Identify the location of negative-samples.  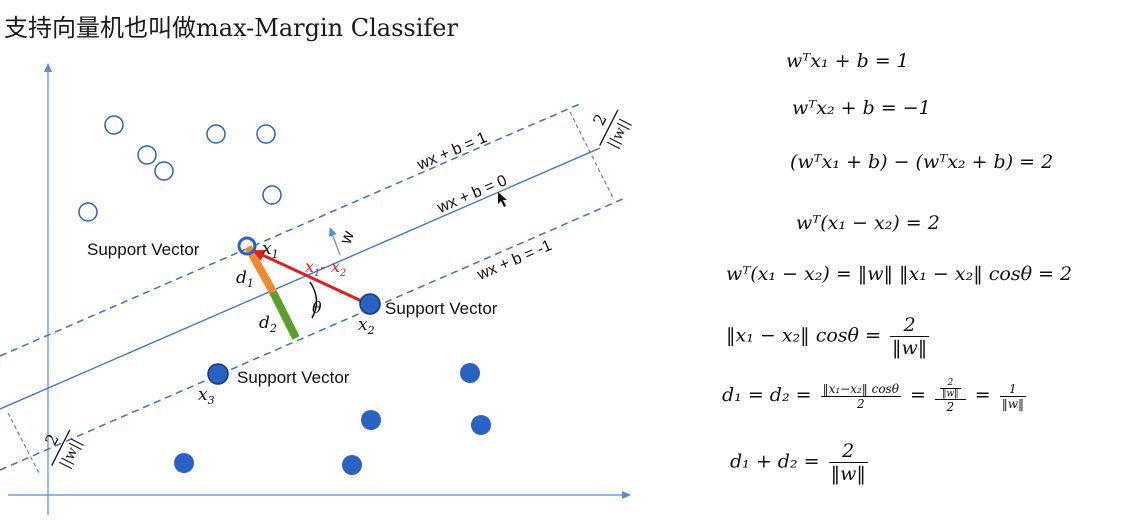
(332, 384).